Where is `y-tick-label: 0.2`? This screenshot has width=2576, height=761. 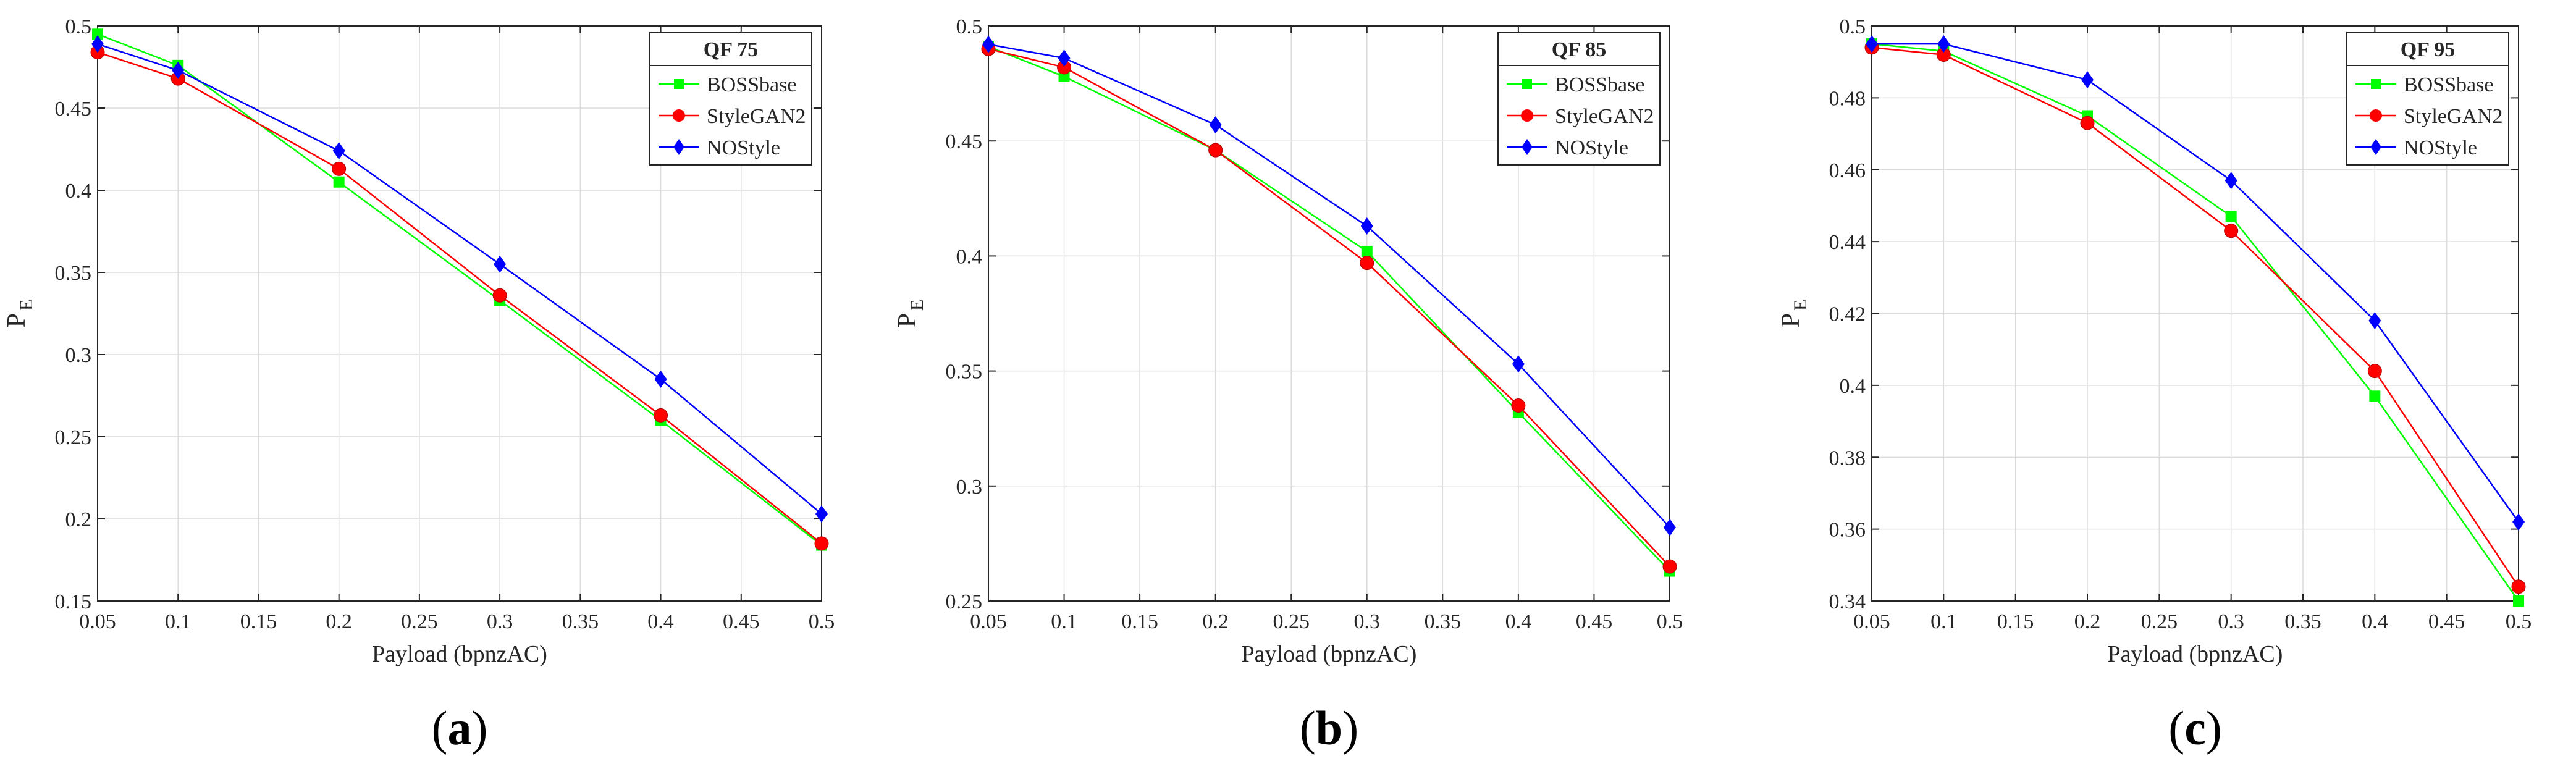 y-tick-label: 0.2 is located at coordinates (78, 519).